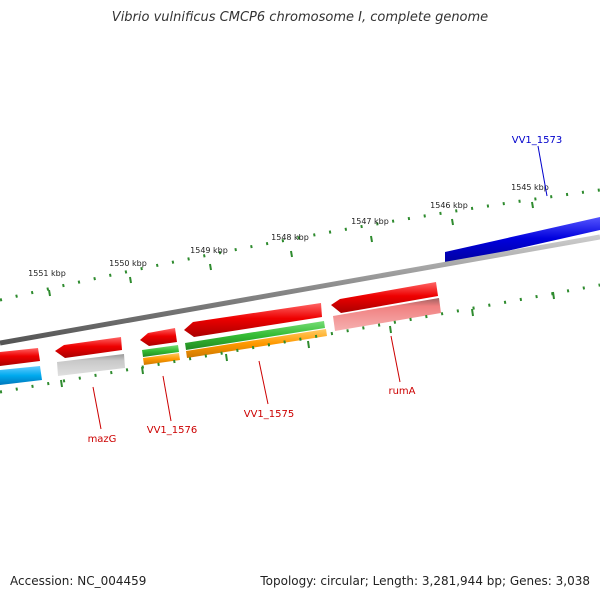  Describe the element at coordinates (21, 375) in the screenshot. I see `feature-cyan` at that location.